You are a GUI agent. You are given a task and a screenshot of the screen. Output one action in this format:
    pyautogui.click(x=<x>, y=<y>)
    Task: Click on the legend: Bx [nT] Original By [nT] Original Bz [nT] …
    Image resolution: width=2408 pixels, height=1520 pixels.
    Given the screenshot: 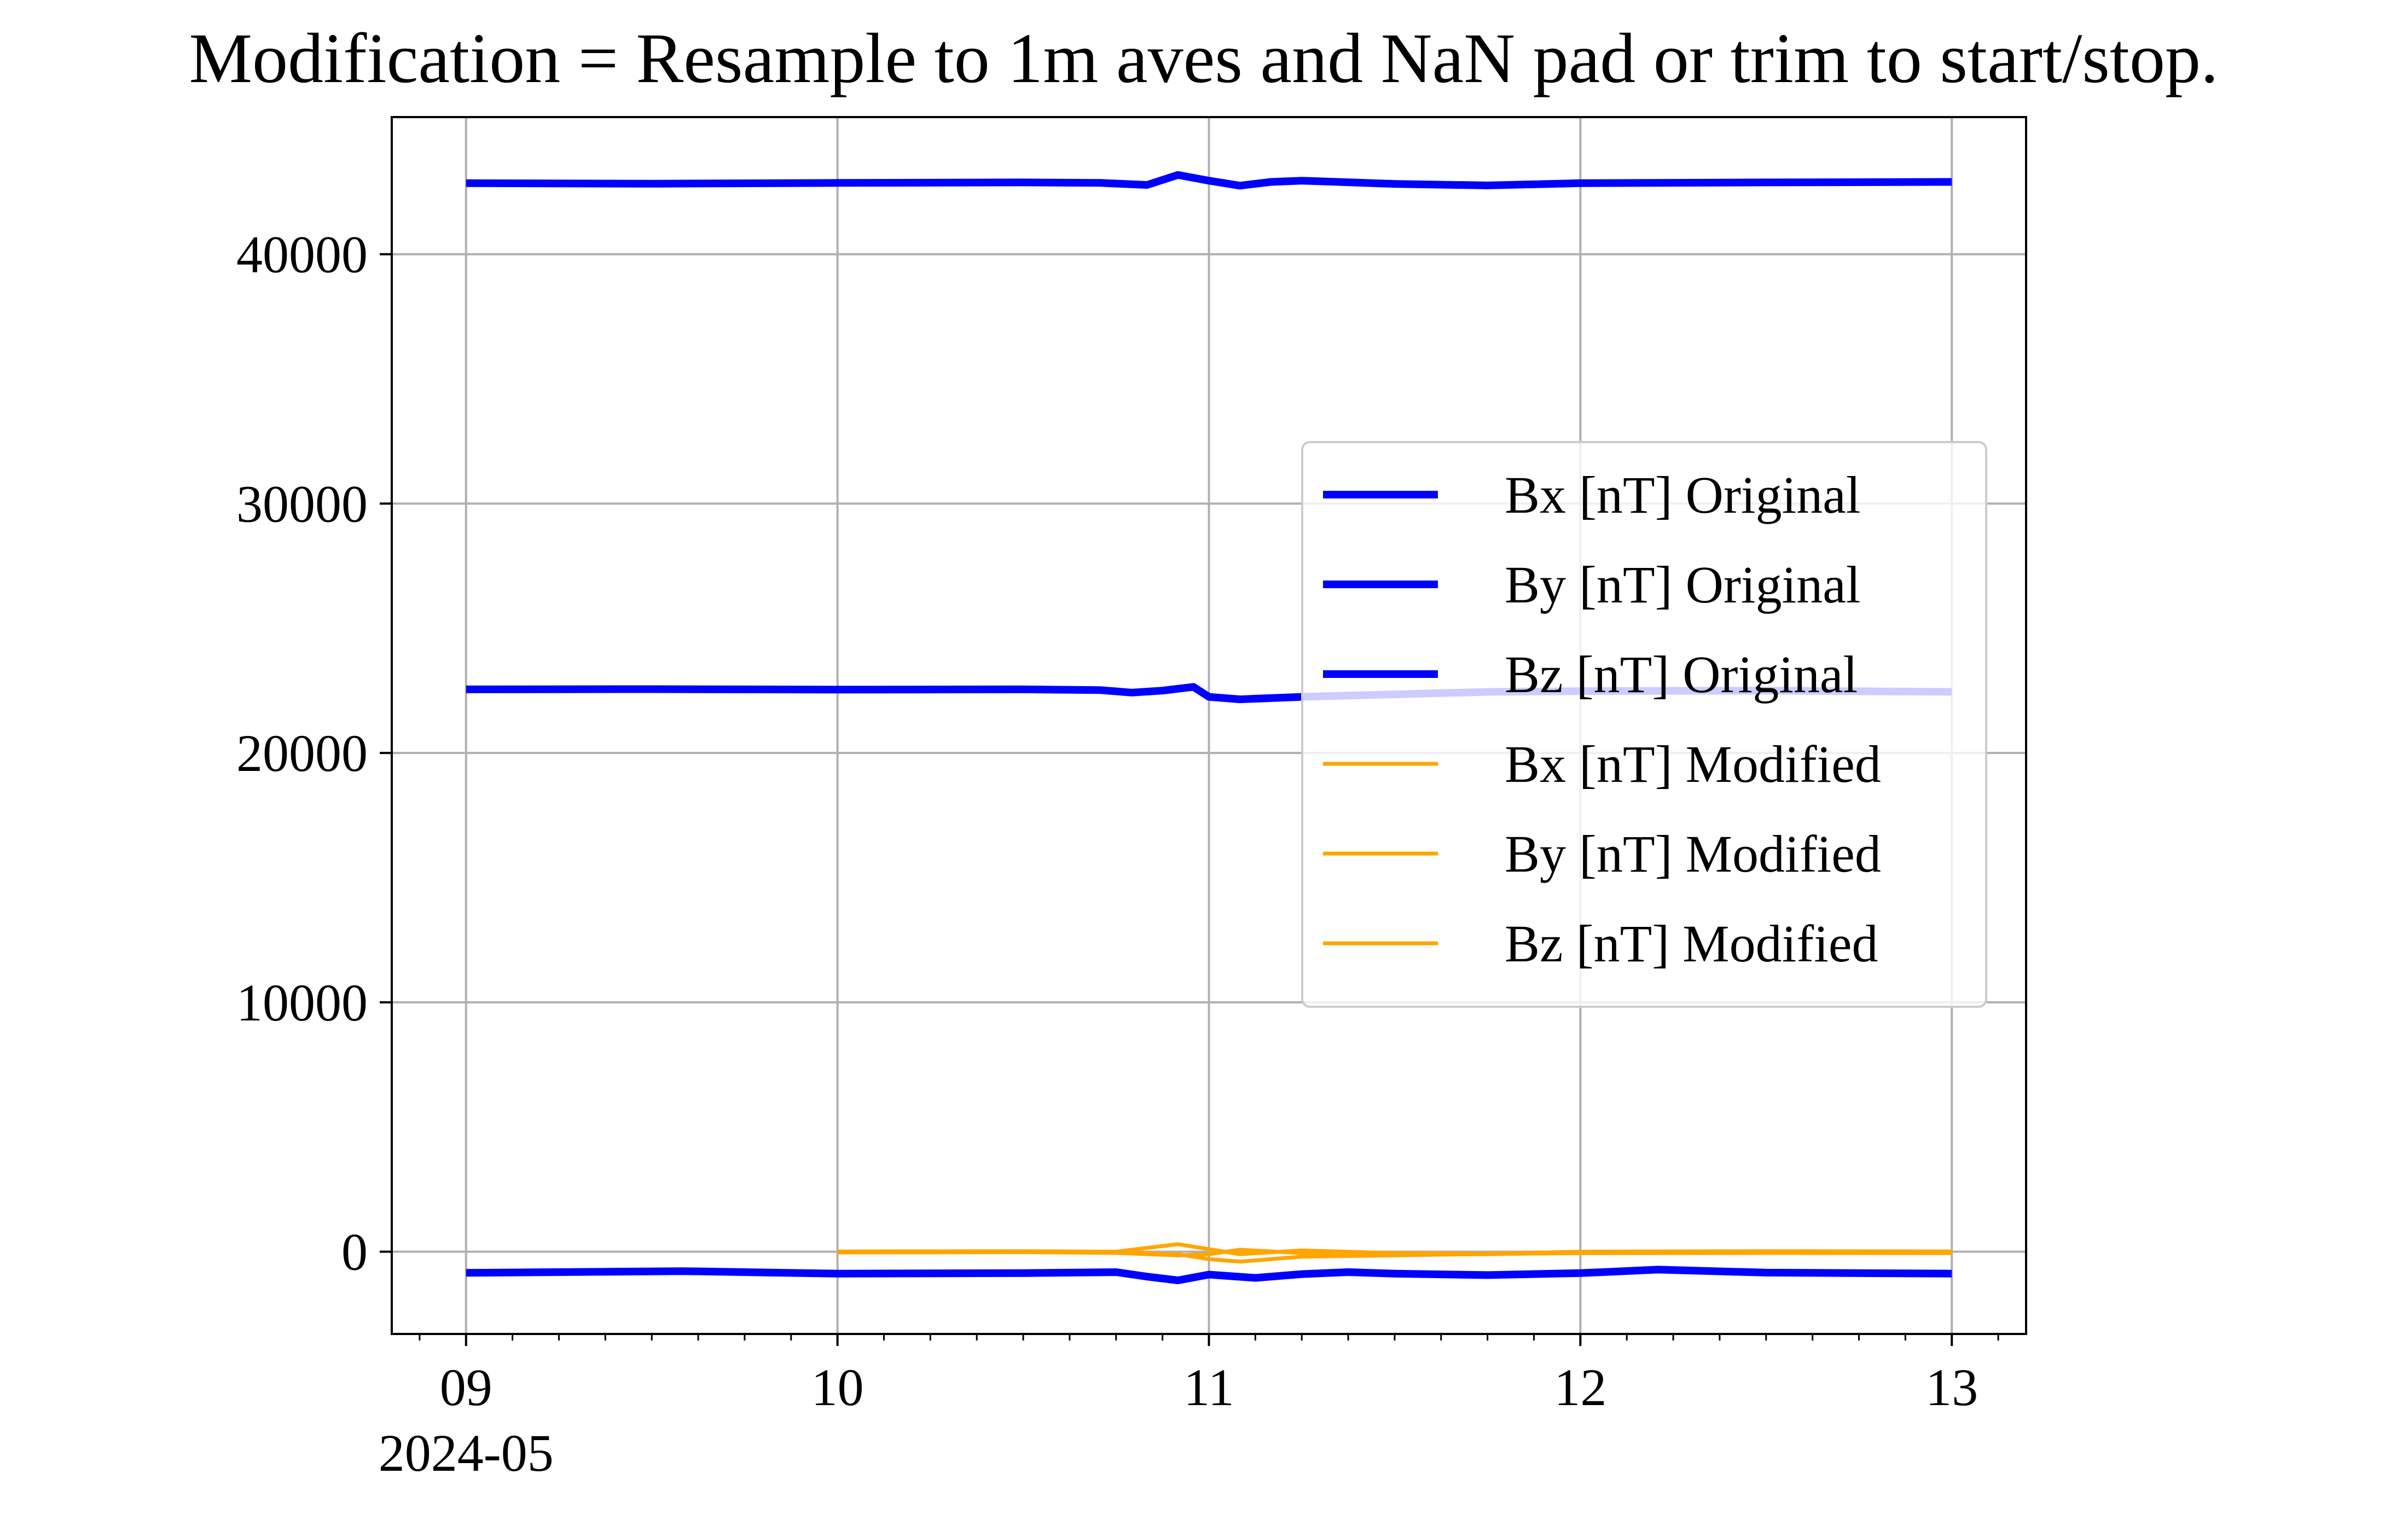 What is the action you would take?
    pyautogui.click(x=1644, y=724)
    